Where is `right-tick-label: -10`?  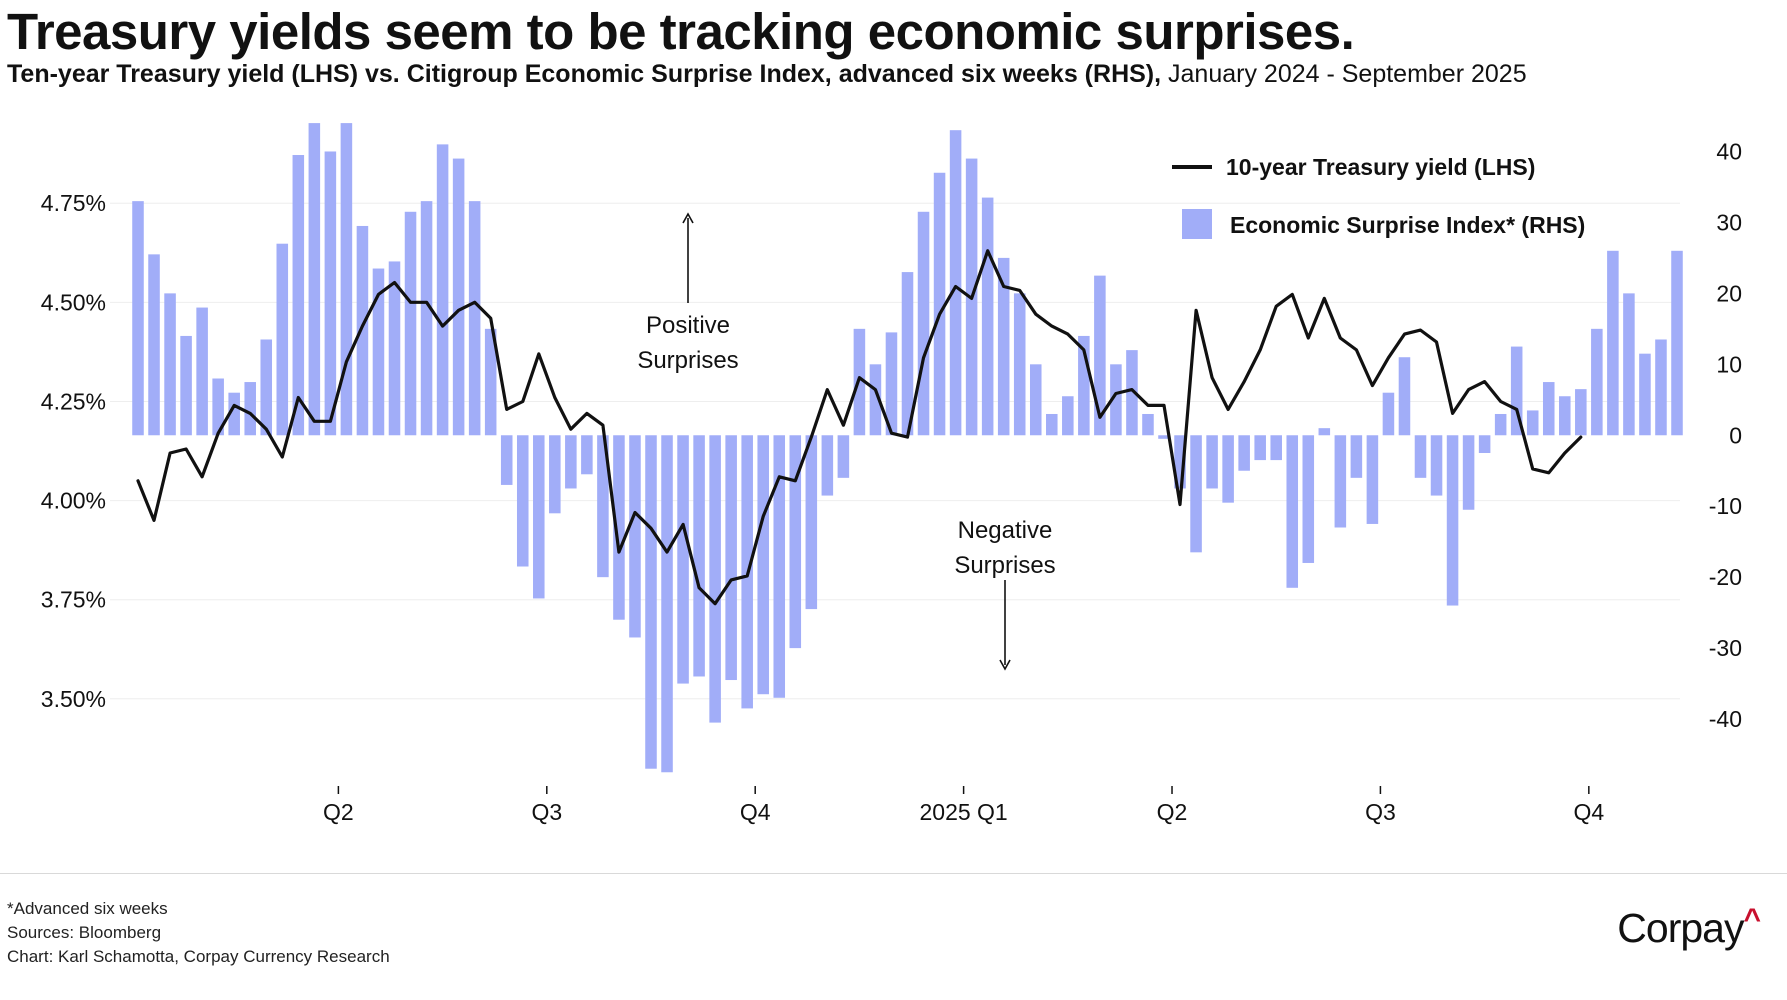
right-tick-label: -10 is located at coordinates (1725, 506).